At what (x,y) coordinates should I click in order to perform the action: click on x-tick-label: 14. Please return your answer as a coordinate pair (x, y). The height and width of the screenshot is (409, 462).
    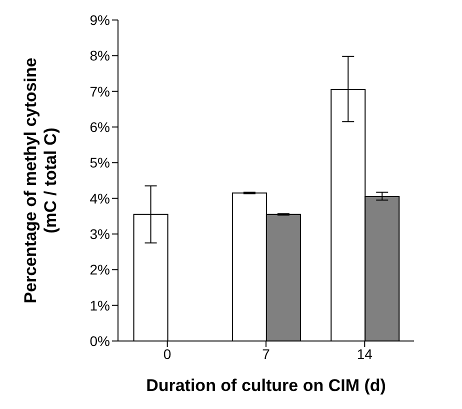
    Looking at the image, I should click on (364, 354).